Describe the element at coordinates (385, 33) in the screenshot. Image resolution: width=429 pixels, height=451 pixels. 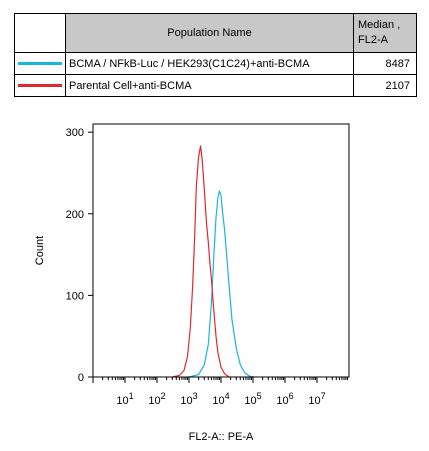
I see `legend-header-median: Median , FL2-A` at that location.